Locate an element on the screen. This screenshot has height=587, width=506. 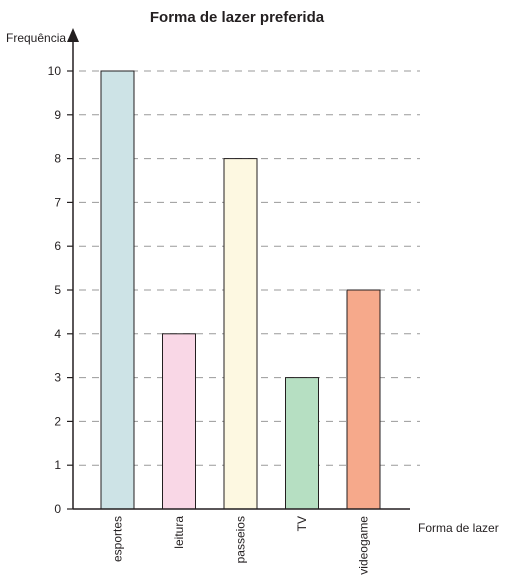
x-category-labels: esportes leitura passeios TV videogame is located at coordinates (241, 545).